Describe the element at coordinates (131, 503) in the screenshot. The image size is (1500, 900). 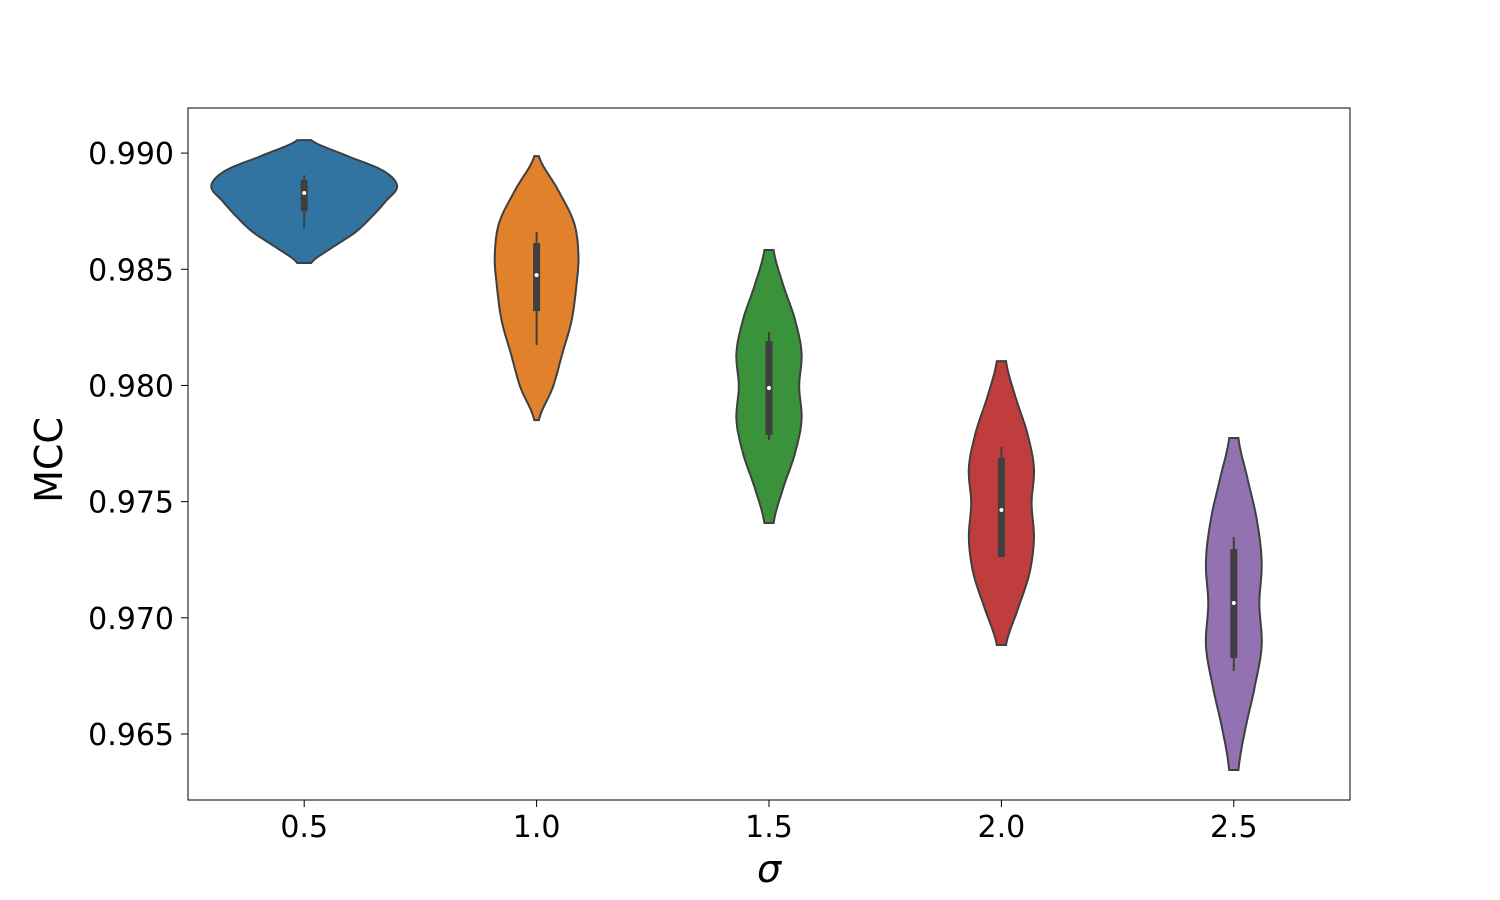
I see `y-tick-label: 0.975` at that location.